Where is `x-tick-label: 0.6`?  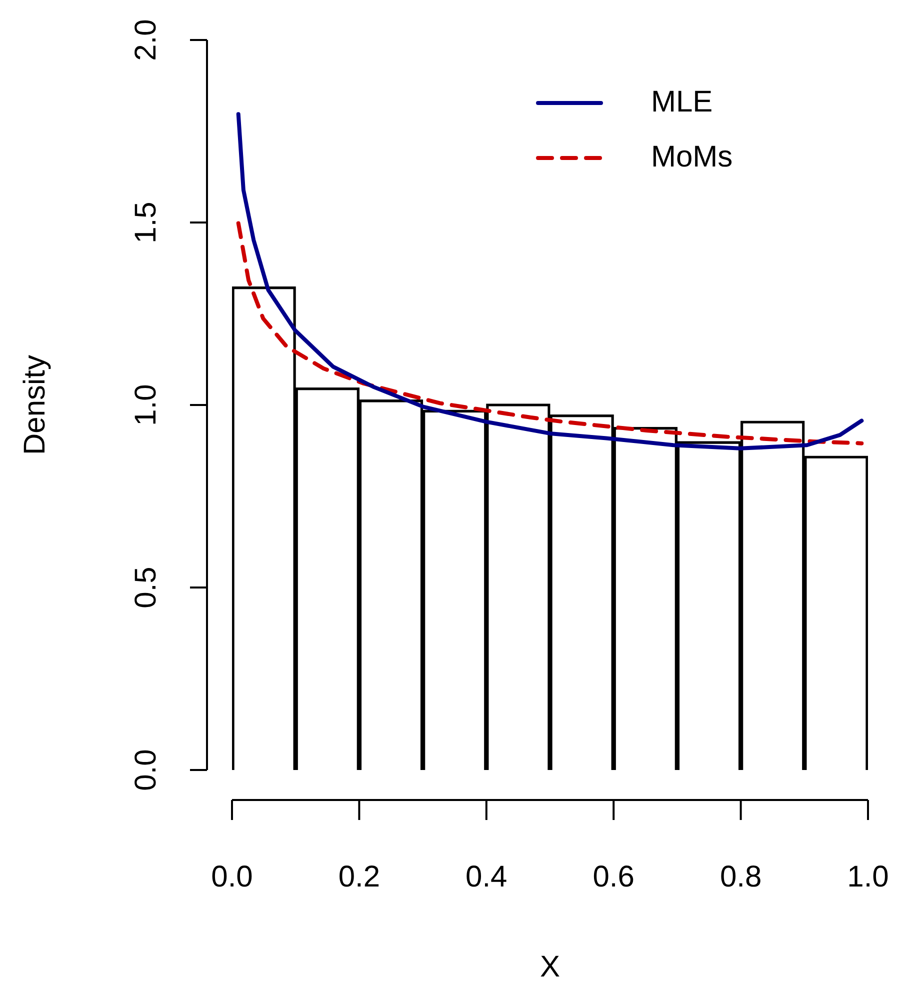 x-tick-label: 0.6 is located at coordinates (613, 877).